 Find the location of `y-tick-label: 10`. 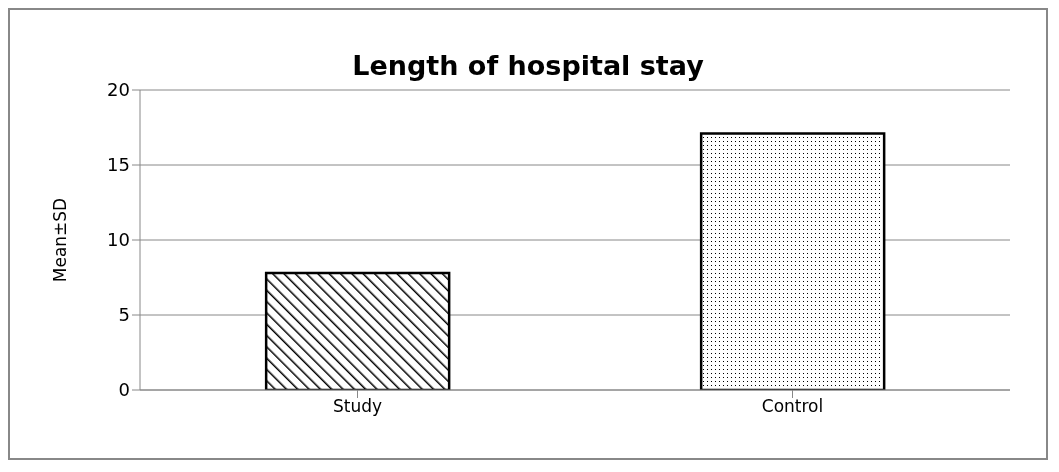

y-tick-label: 10 is located at coordinates (118, 240).